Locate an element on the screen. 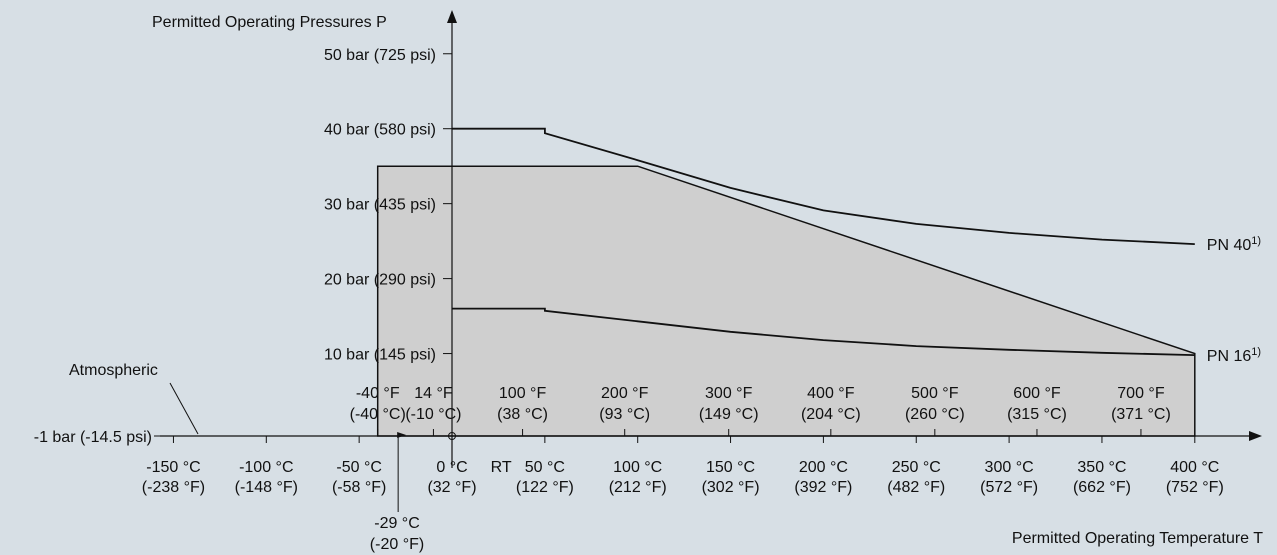 Image resolution: width=1277 pixels, height=555 pixels. atmospheric-leader-line is located at coordinates (184, 408).